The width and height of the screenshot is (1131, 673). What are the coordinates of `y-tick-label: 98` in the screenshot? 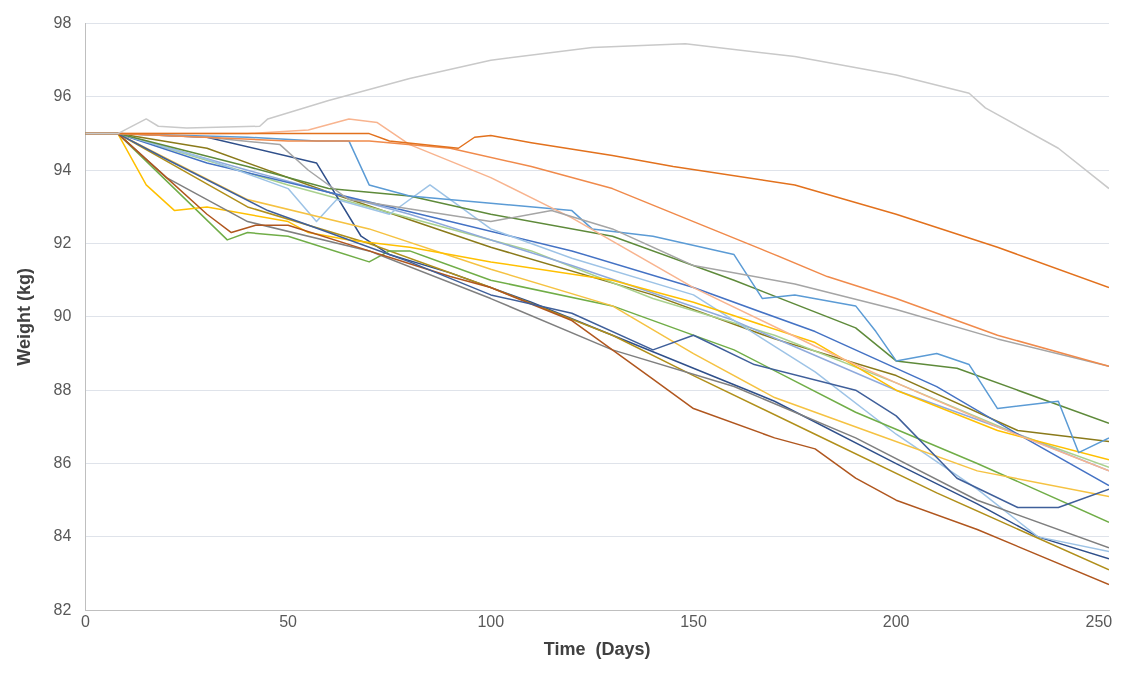 It's located at (62, 23).